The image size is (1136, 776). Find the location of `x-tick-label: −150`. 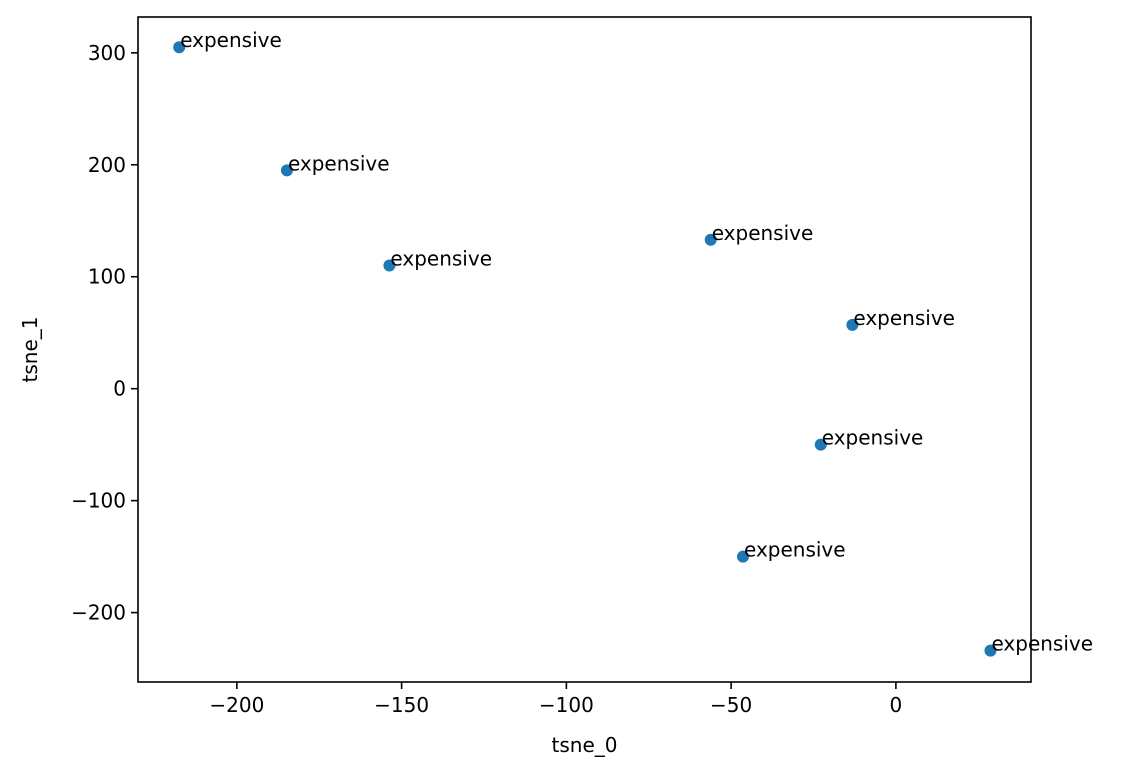

x-tick-label: −150 is located at coordinates (401, 705).